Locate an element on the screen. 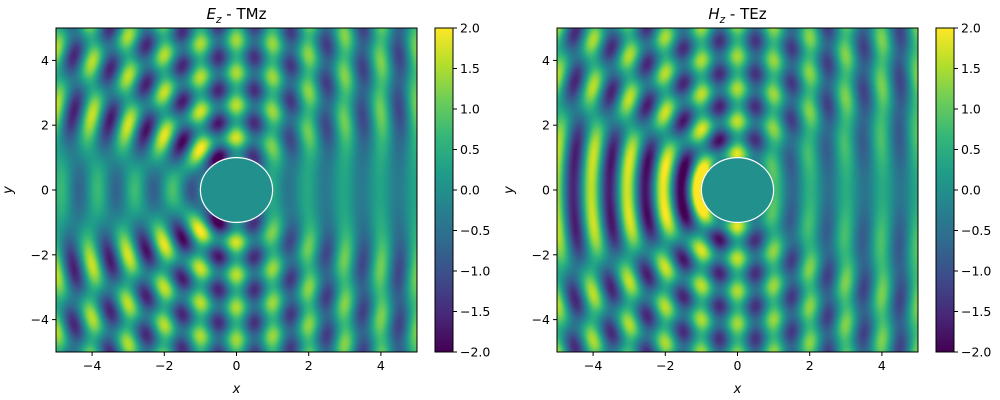  chart-title: Ez - TMz is located at coordinates (237, 15).